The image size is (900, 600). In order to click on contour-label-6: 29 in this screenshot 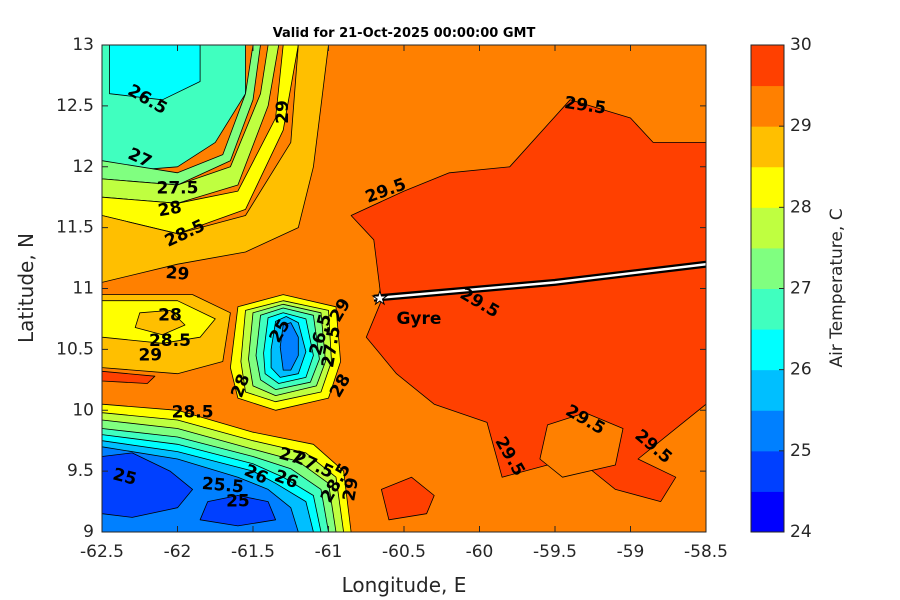, I will do `click(177, 274)`.